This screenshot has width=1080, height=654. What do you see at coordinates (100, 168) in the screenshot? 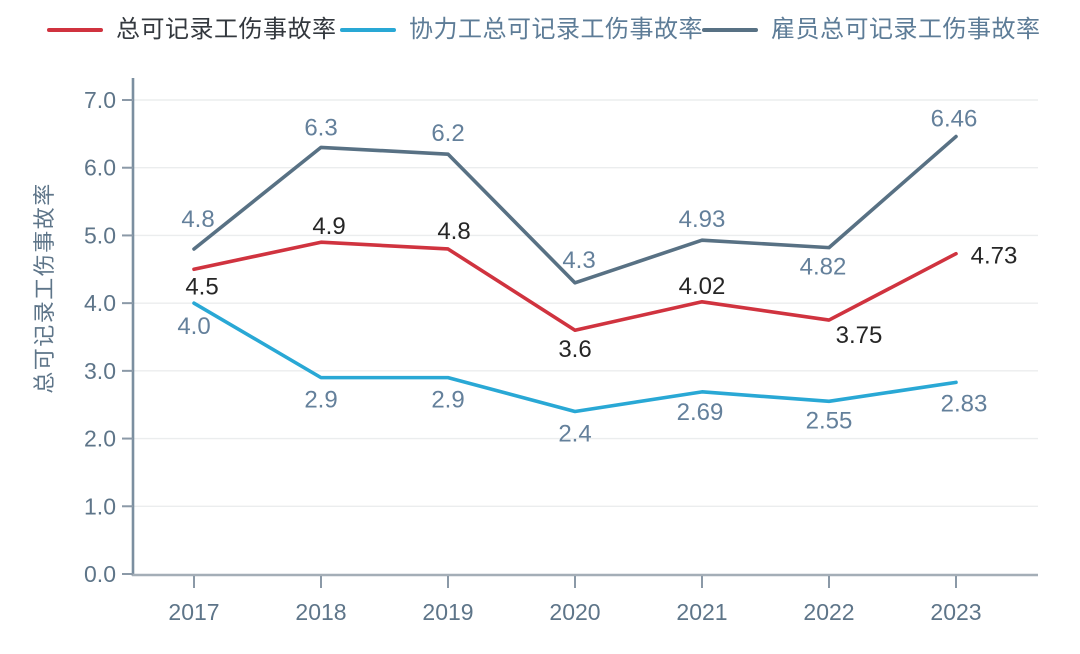
I see `y-tick-label: 6.0` at bounding box center [100, 168].